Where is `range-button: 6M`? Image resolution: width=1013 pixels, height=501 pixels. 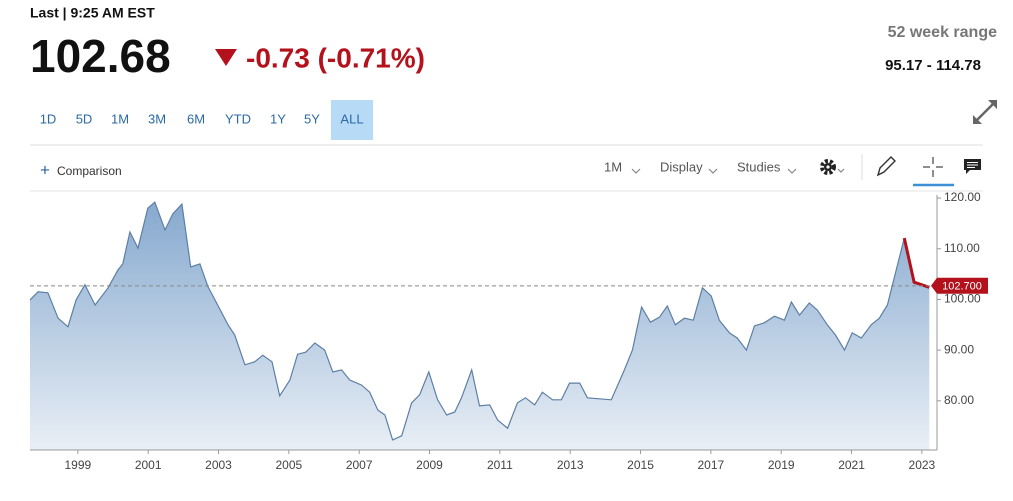 range-button: 6M is located at coordinates (196, 118).